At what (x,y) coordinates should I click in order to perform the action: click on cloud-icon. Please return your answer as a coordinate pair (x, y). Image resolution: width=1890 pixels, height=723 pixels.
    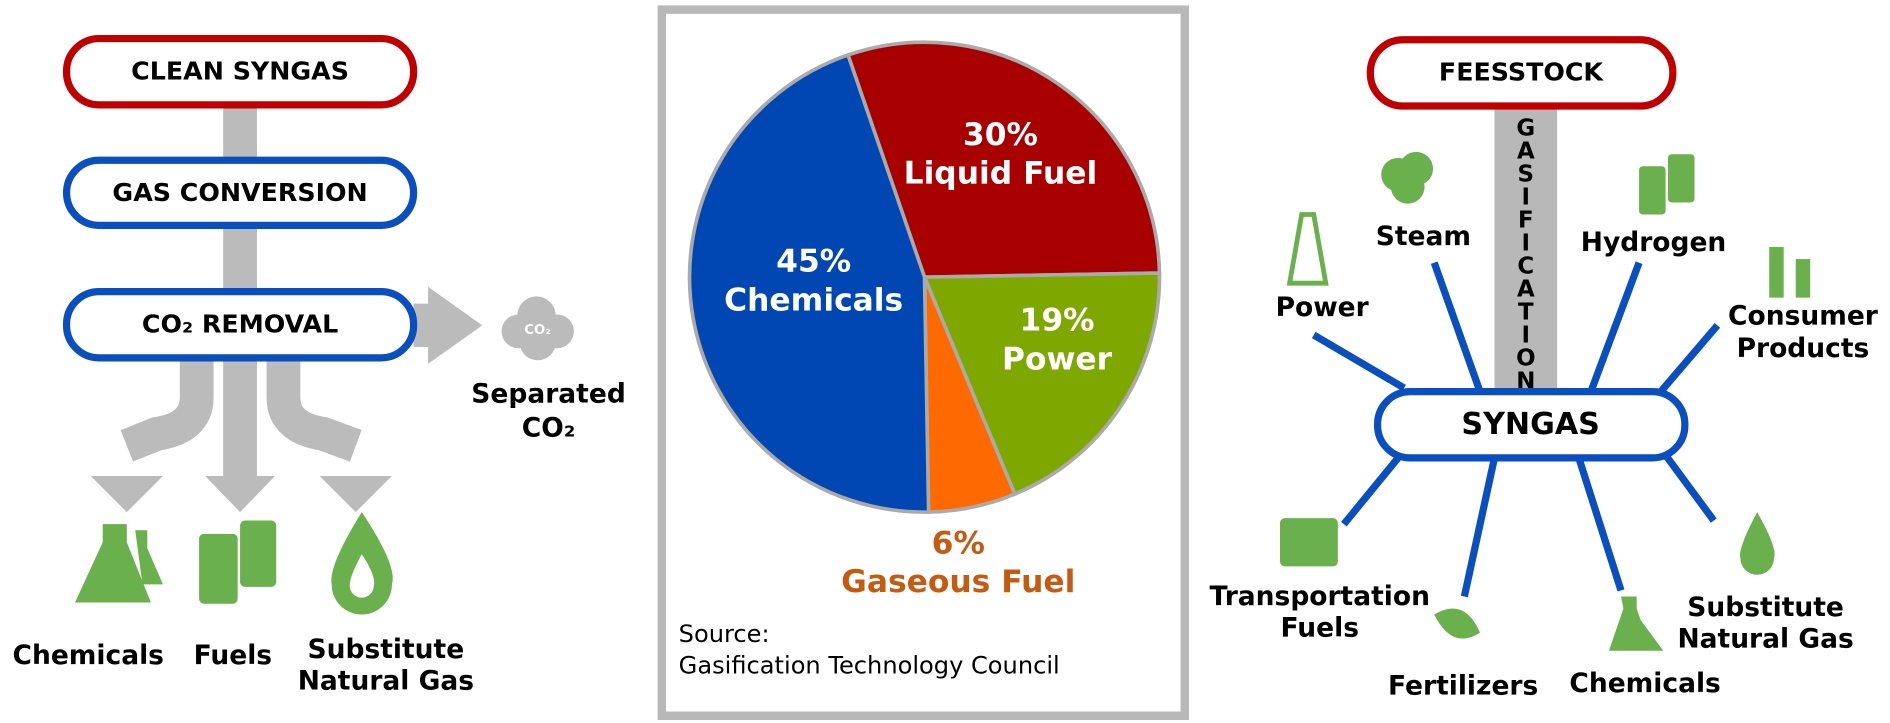
    Looking at the image, I should click on (537, 328).